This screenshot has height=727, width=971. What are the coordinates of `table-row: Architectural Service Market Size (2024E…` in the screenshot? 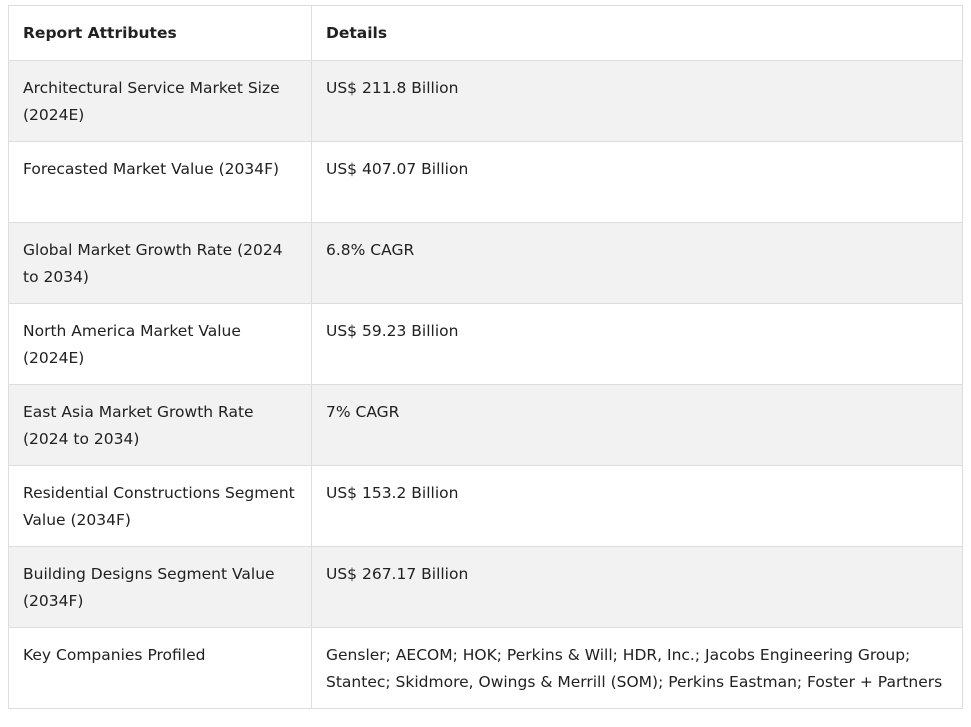 It's located at (485, 101).